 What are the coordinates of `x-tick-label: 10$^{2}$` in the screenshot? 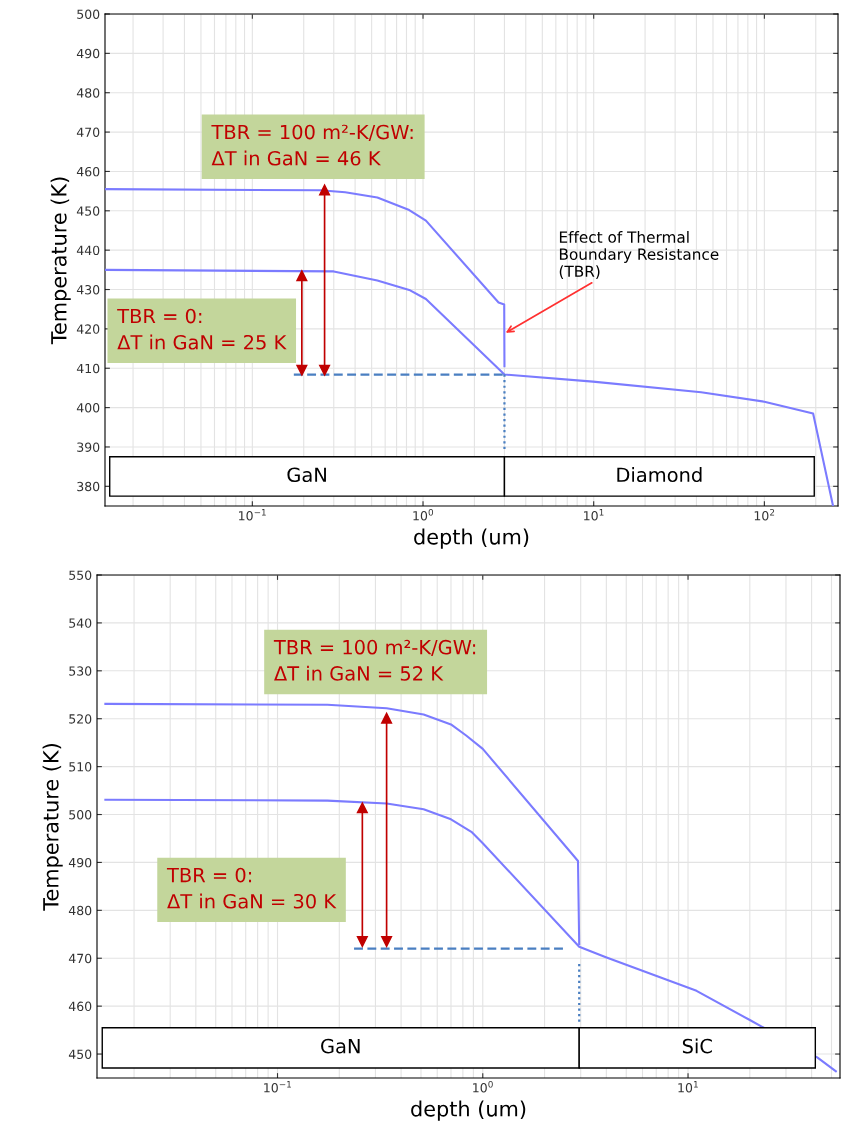 It's located at (764, 514).